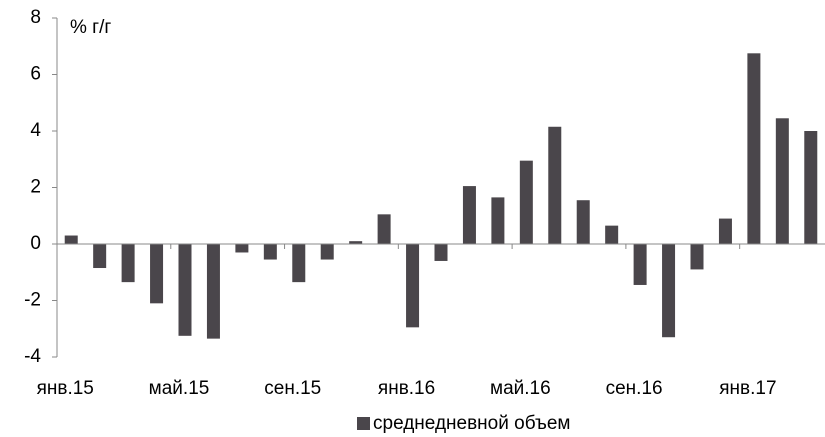 The image size is (825, 437). I want to click on y-tick-label: 8, so click(35, 17).